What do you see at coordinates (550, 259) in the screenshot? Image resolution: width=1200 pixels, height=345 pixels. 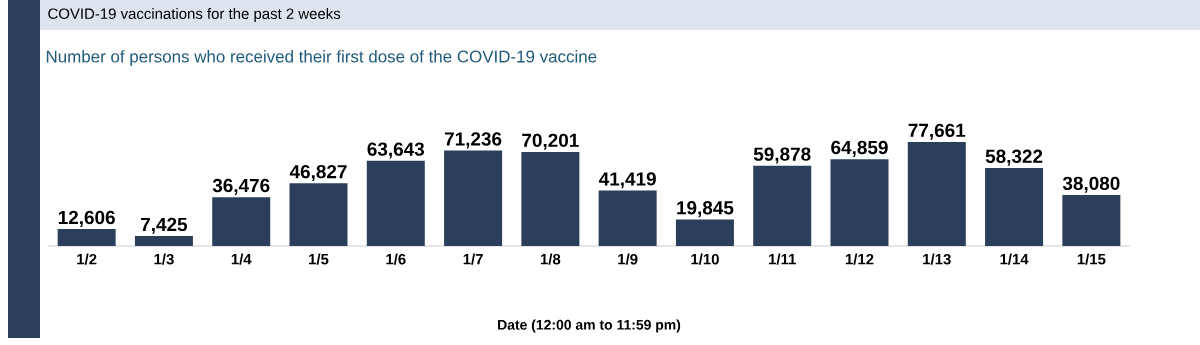 I see `x-tick-label: 1/8` at bounding box center [550, 259].